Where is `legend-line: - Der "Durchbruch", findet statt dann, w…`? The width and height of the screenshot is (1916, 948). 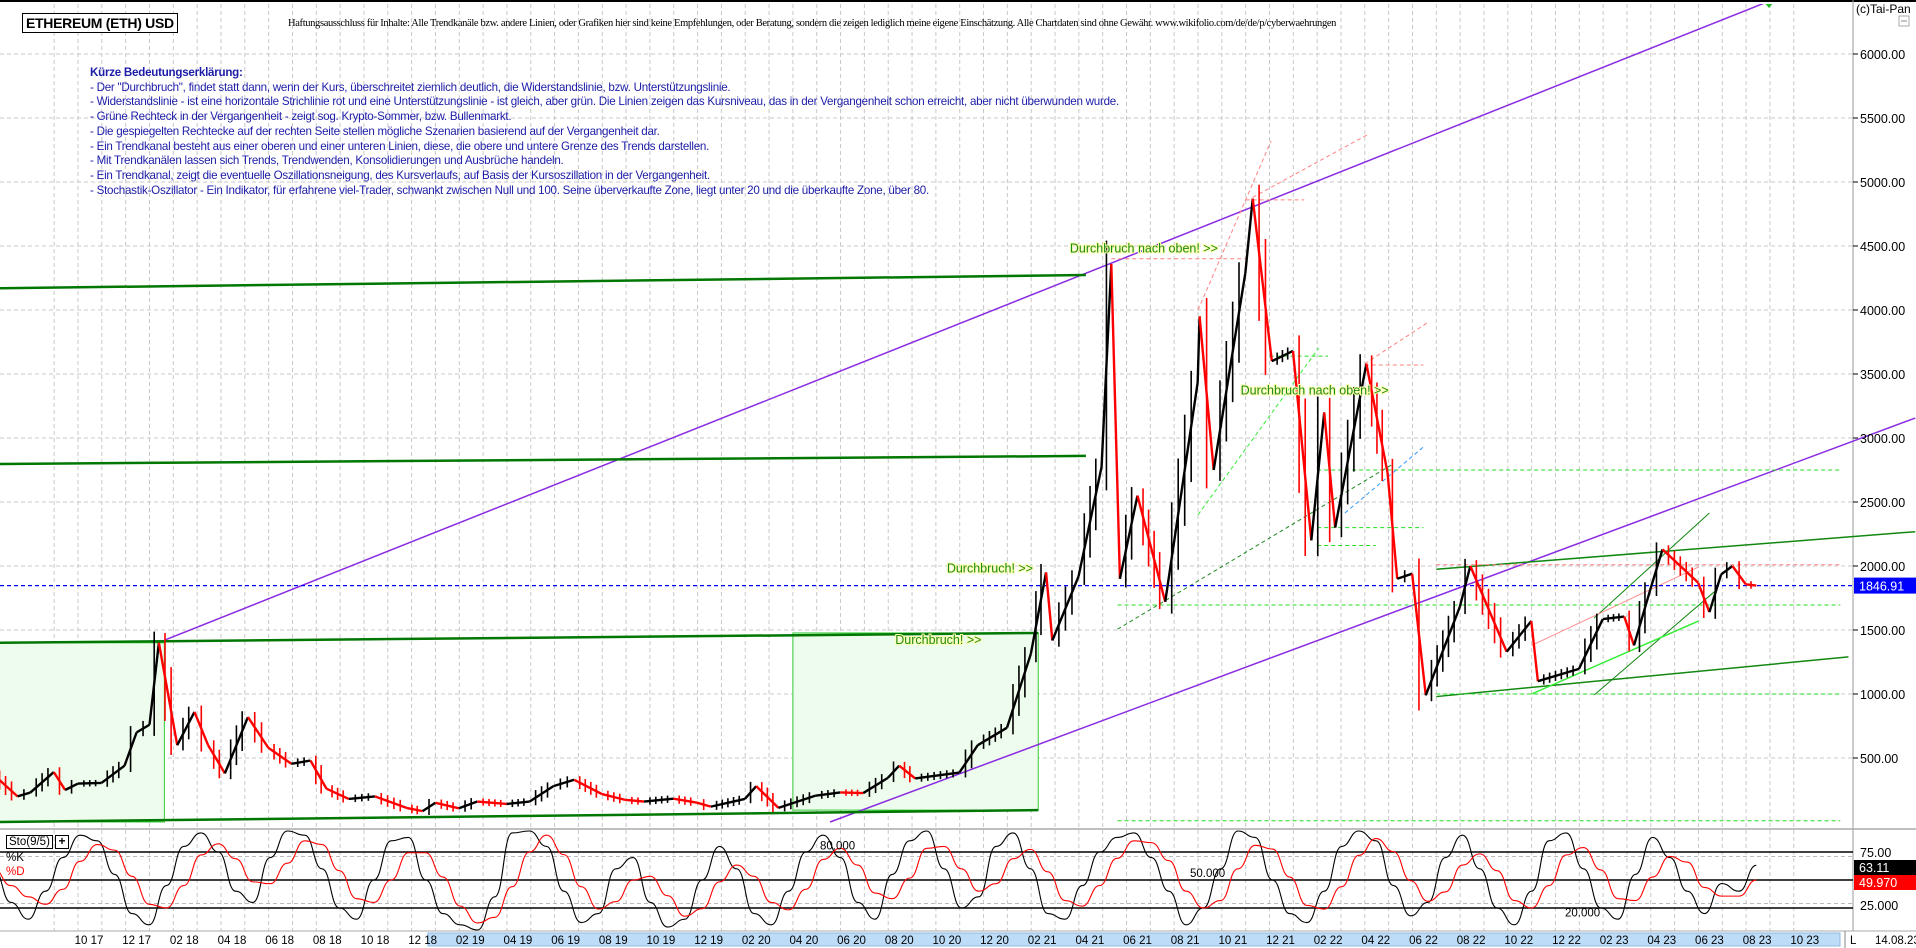
legend-line: - Der "Durchbruch", findet statt dann, w… is located at coordinates (410, 87).